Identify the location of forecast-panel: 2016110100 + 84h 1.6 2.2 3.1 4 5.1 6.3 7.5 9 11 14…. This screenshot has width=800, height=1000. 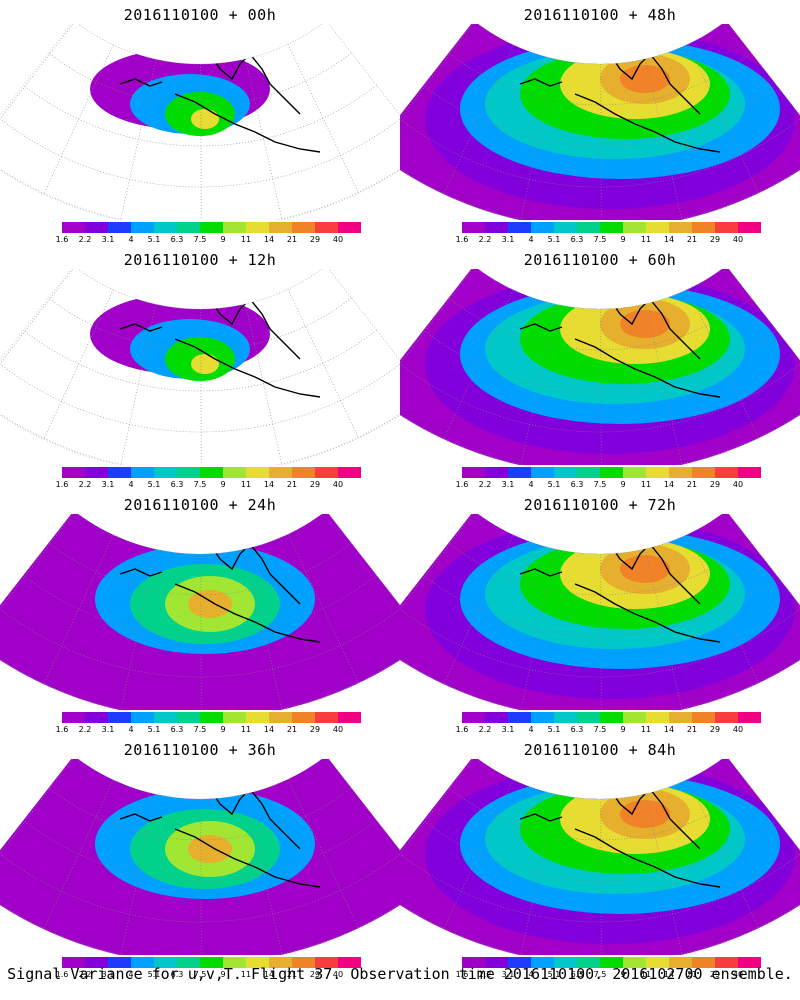
(600, 857).